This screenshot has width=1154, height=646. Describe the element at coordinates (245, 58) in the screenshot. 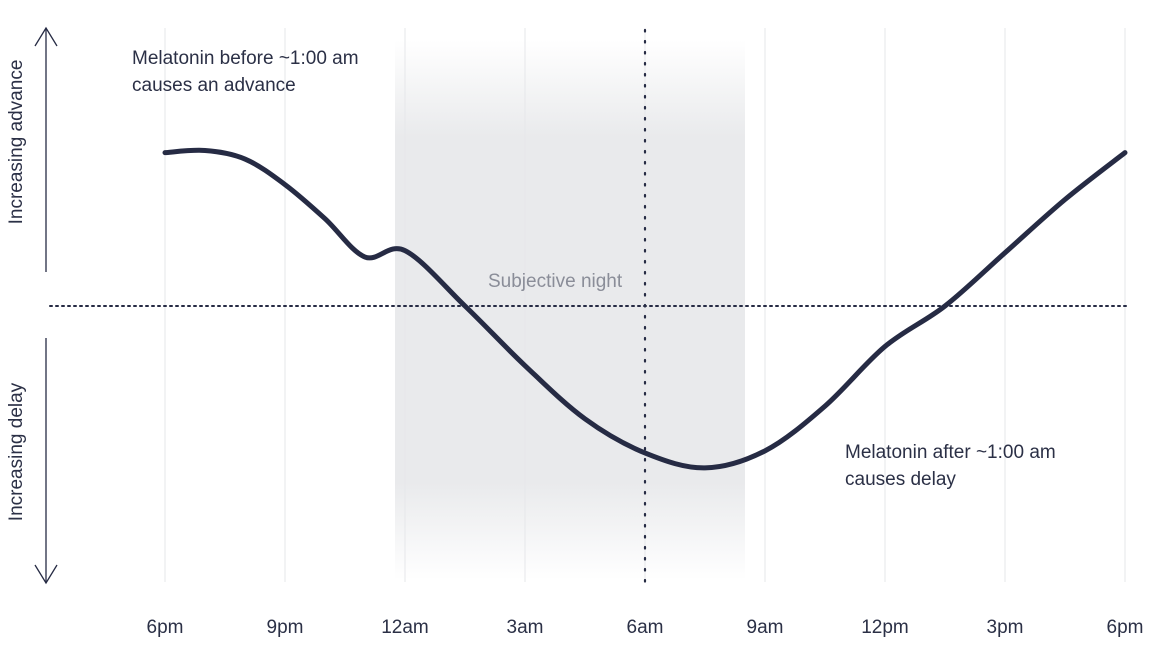

I see `annotation-advance: Melatonin before ~1:00 am` at that location.